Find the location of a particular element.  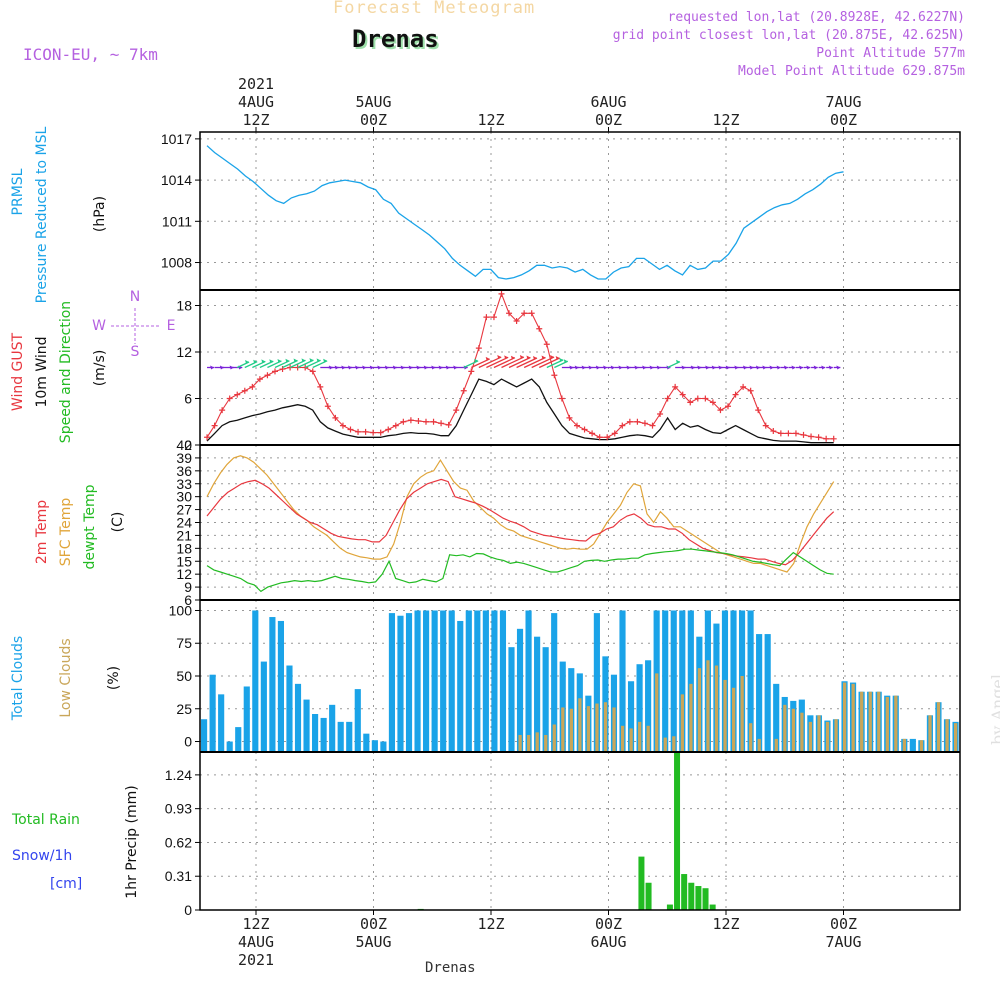

pressure-unit: (hPa) is located at coordinates (100, 214).